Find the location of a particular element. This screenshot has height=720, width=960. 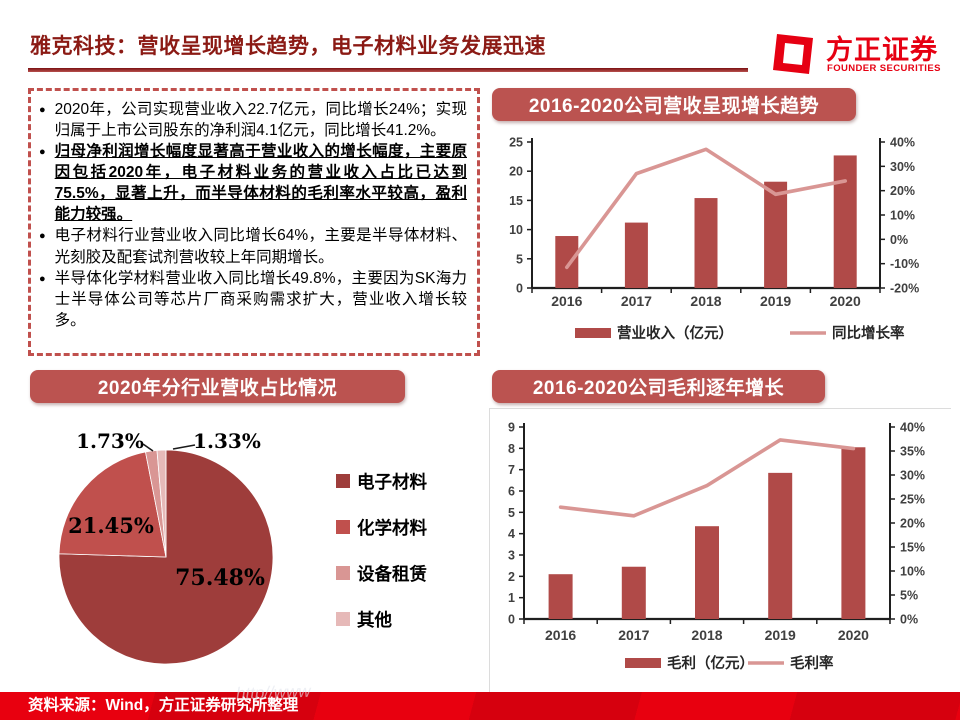

svg-text: 6 is located at coordinates (511, 492).